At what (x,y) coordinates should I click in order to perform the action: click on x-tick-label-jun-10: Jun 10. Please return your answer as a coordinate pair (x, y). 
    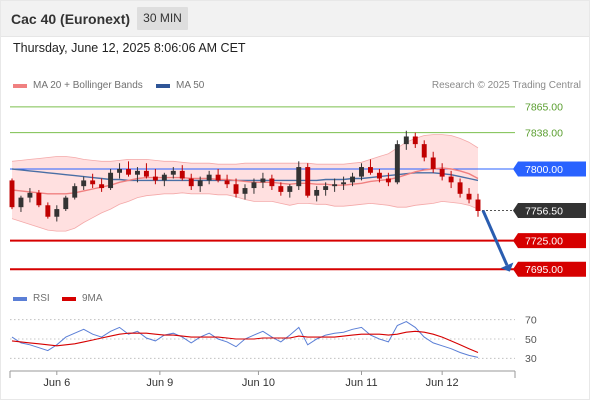
    Looking at the image, I should click on (258, 383).